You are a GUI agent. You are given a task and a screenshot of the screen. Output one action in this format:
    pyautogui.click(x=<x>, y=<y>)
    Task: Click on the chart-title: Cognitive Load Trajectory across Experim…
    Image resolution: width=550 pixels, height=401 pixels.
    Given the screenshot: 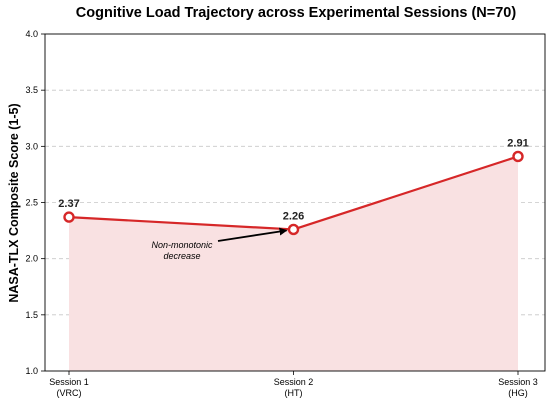 What is the action you would take?
    pyautogui.click(x=296, y=13)
    